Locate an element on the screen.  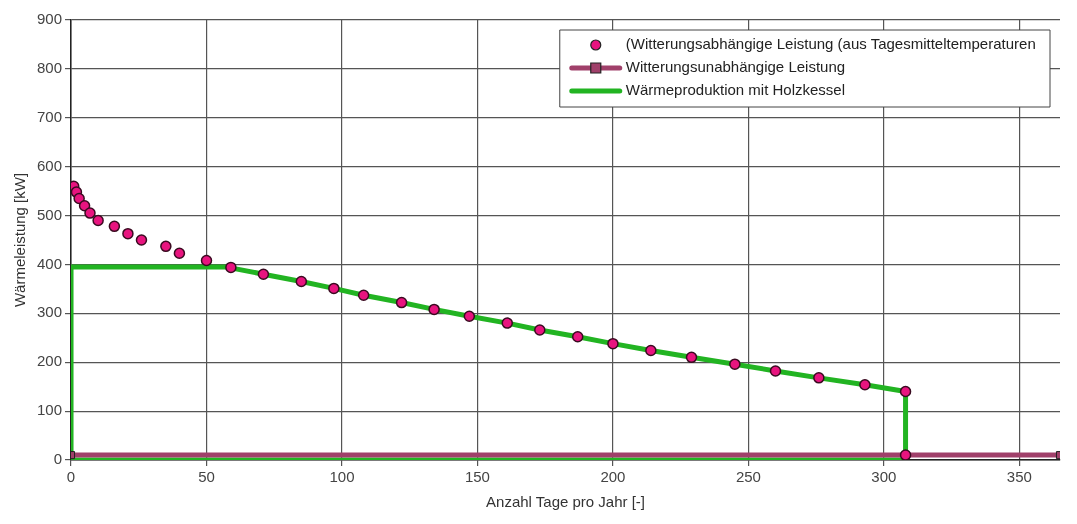
y-tick-label: 800 is located at coordinates (50, 68).